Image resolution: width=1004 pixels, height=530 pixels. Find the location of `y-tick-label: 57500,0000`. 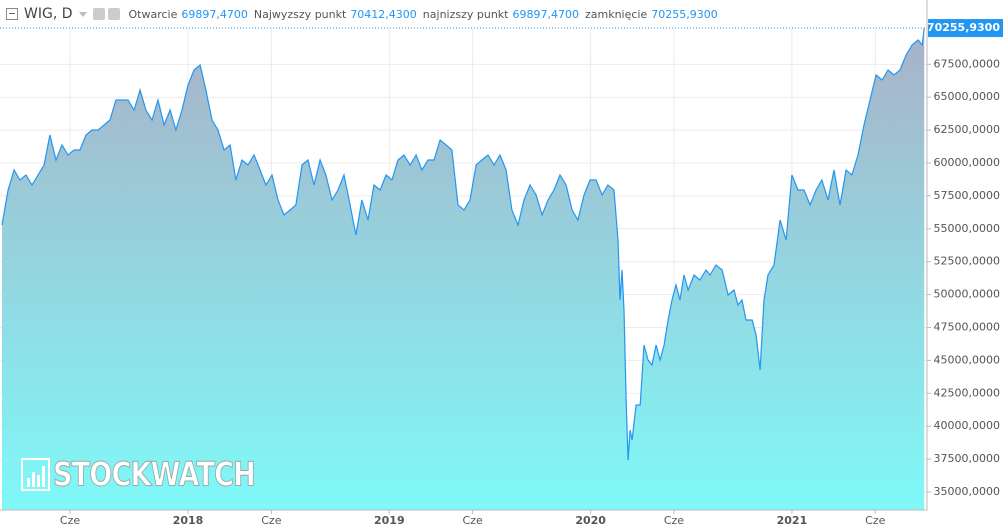

y-tick-label: 57500,0000 is located at coordinates (967, 195).